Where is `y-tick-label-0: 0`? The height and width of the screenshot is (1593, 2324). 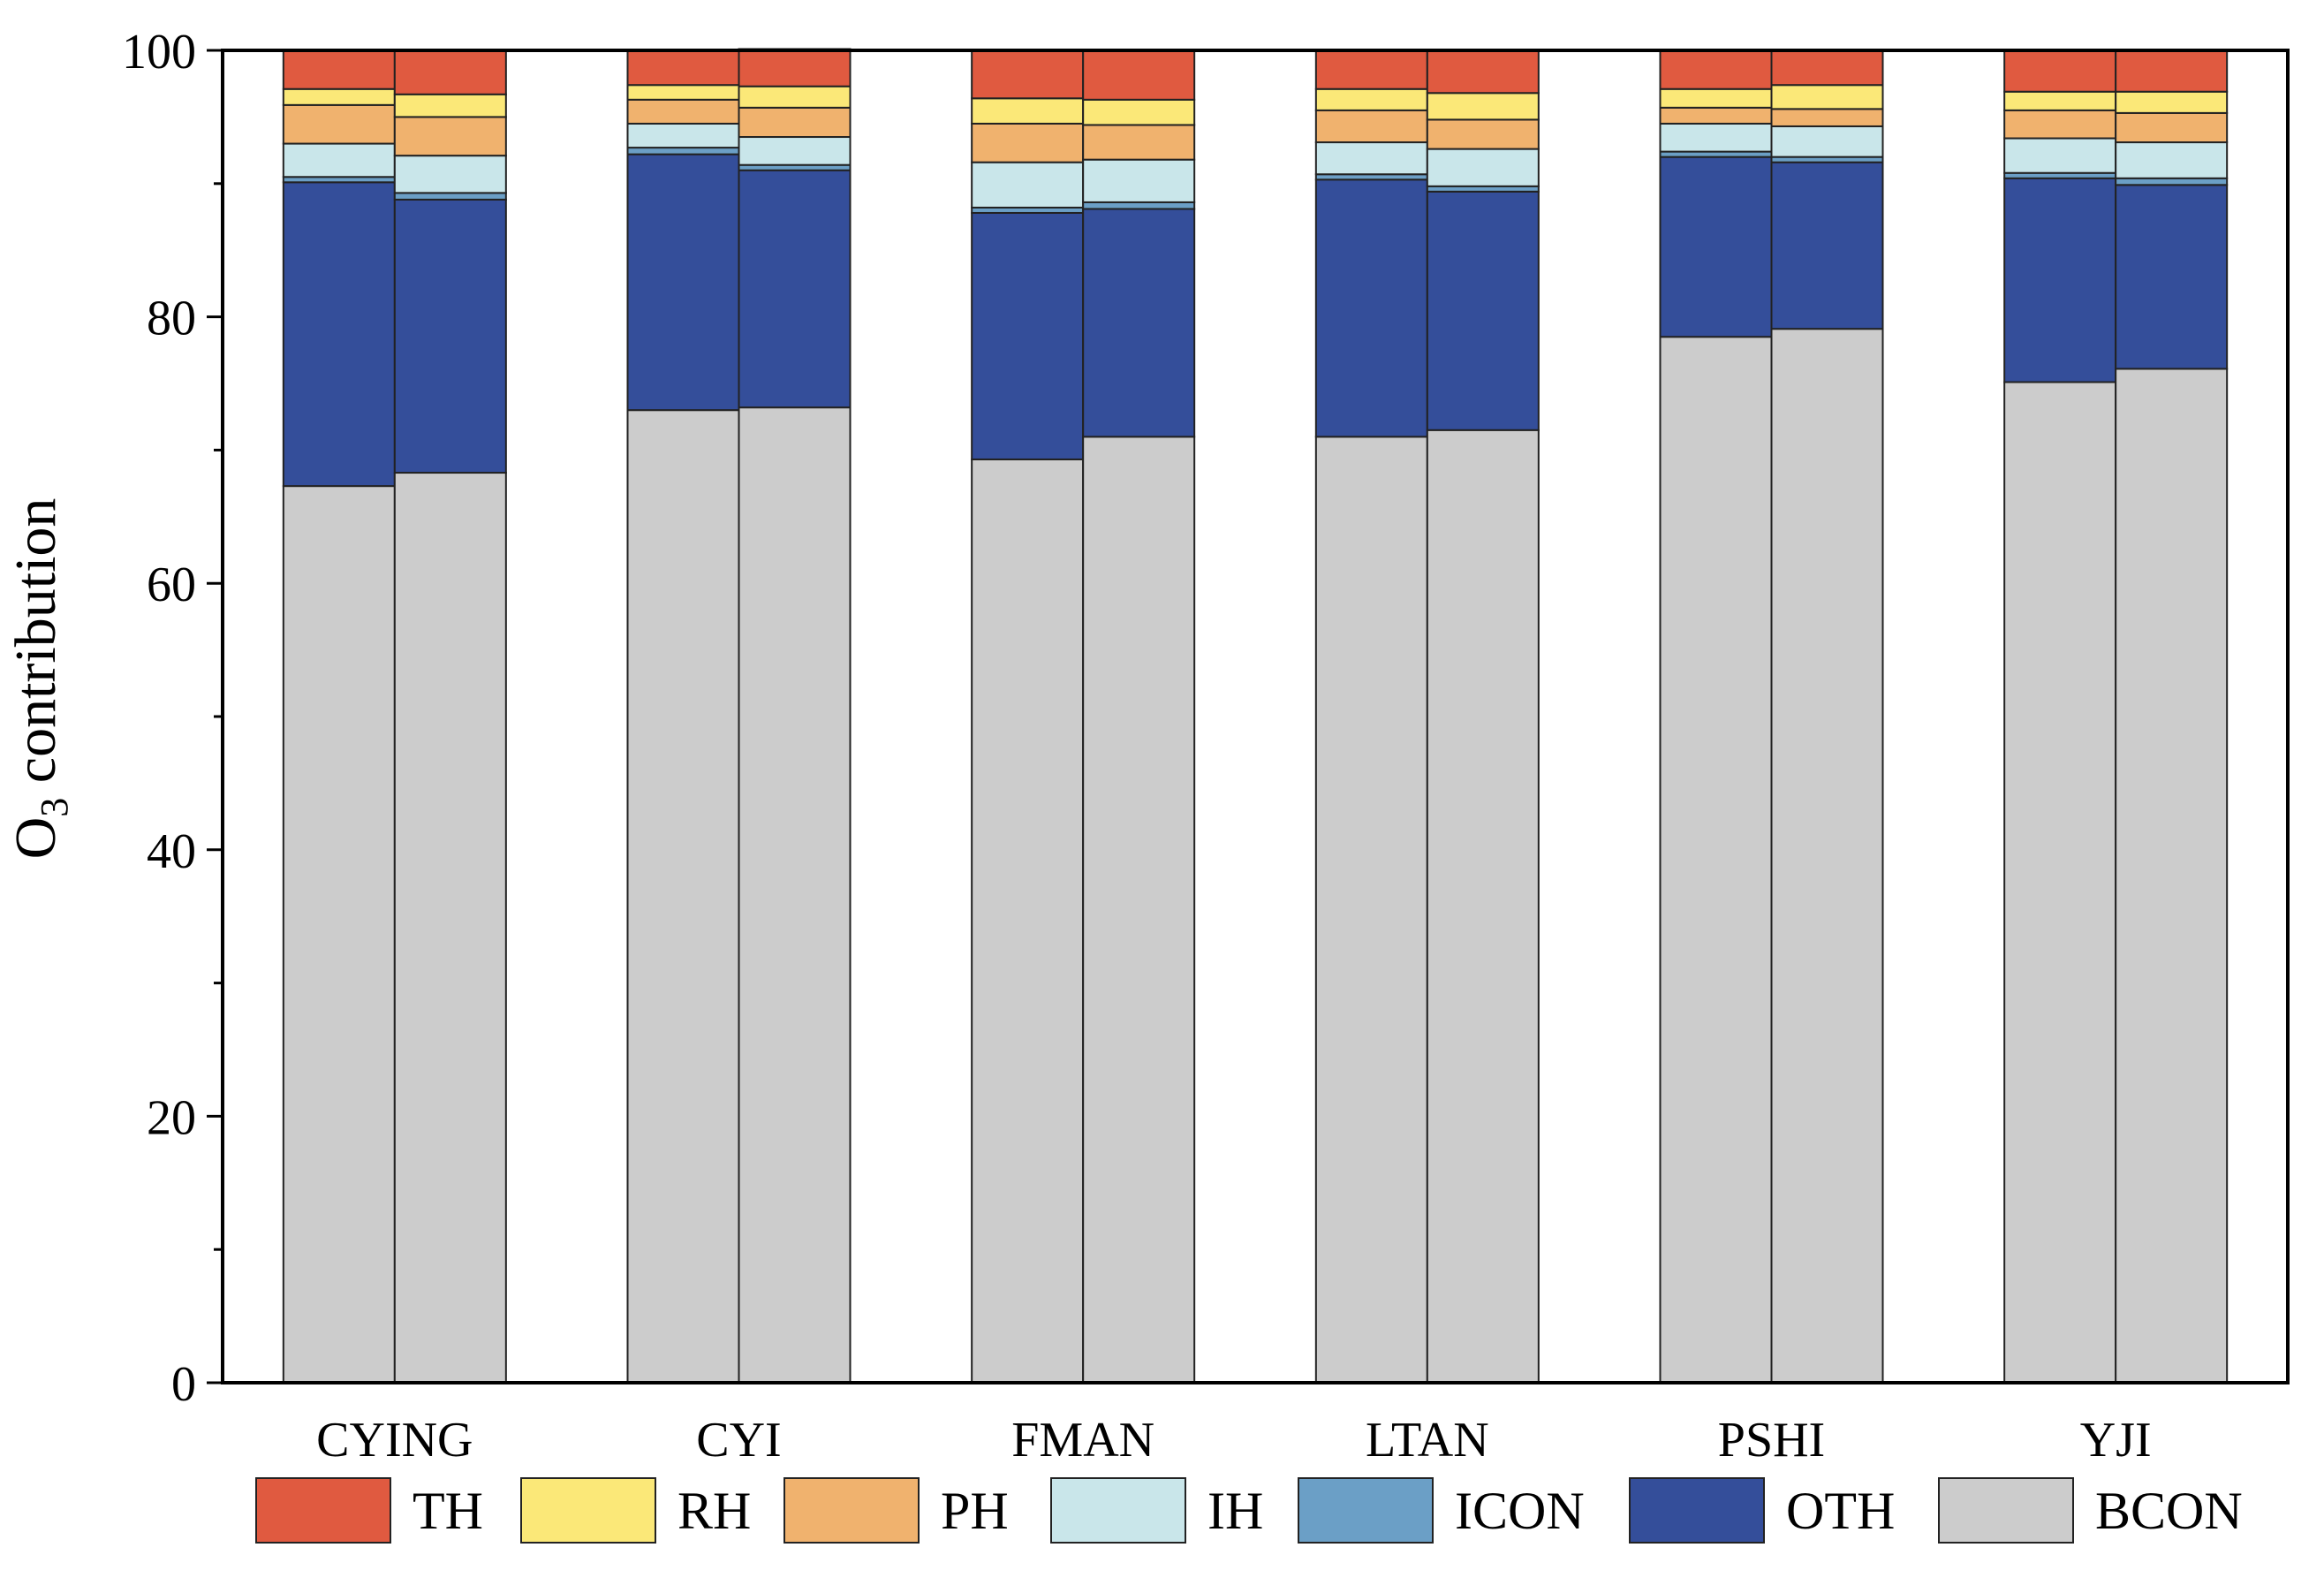
y-tick-label-0: 0 is located at coordinates (183, 1385).